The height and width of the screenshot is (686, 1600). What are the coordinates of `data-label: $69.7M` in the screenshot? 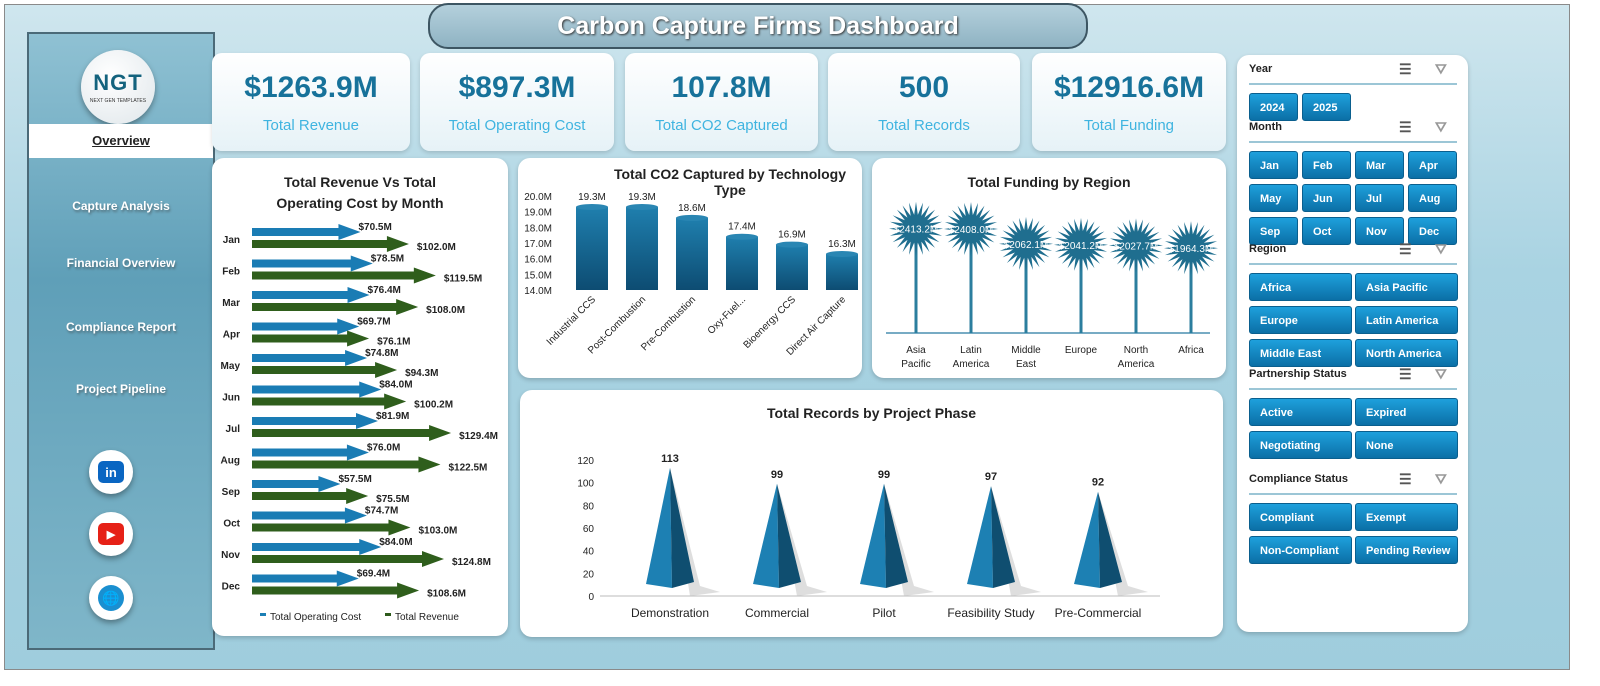 It's located at (373, 322).